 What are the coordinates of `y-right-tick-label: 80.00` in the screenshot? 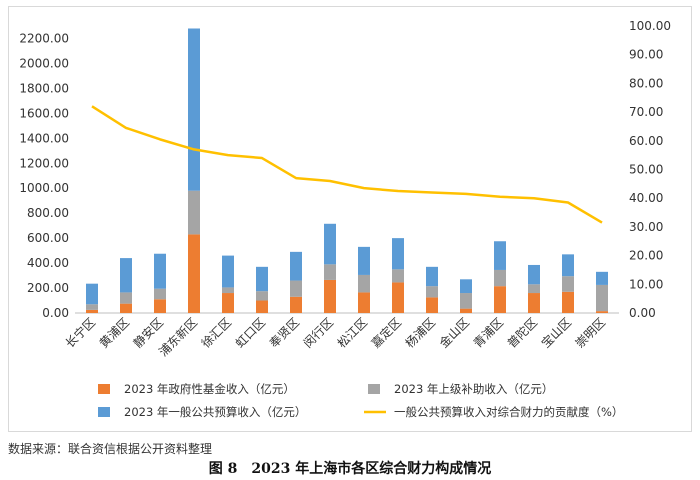 It's located at (646, 83).